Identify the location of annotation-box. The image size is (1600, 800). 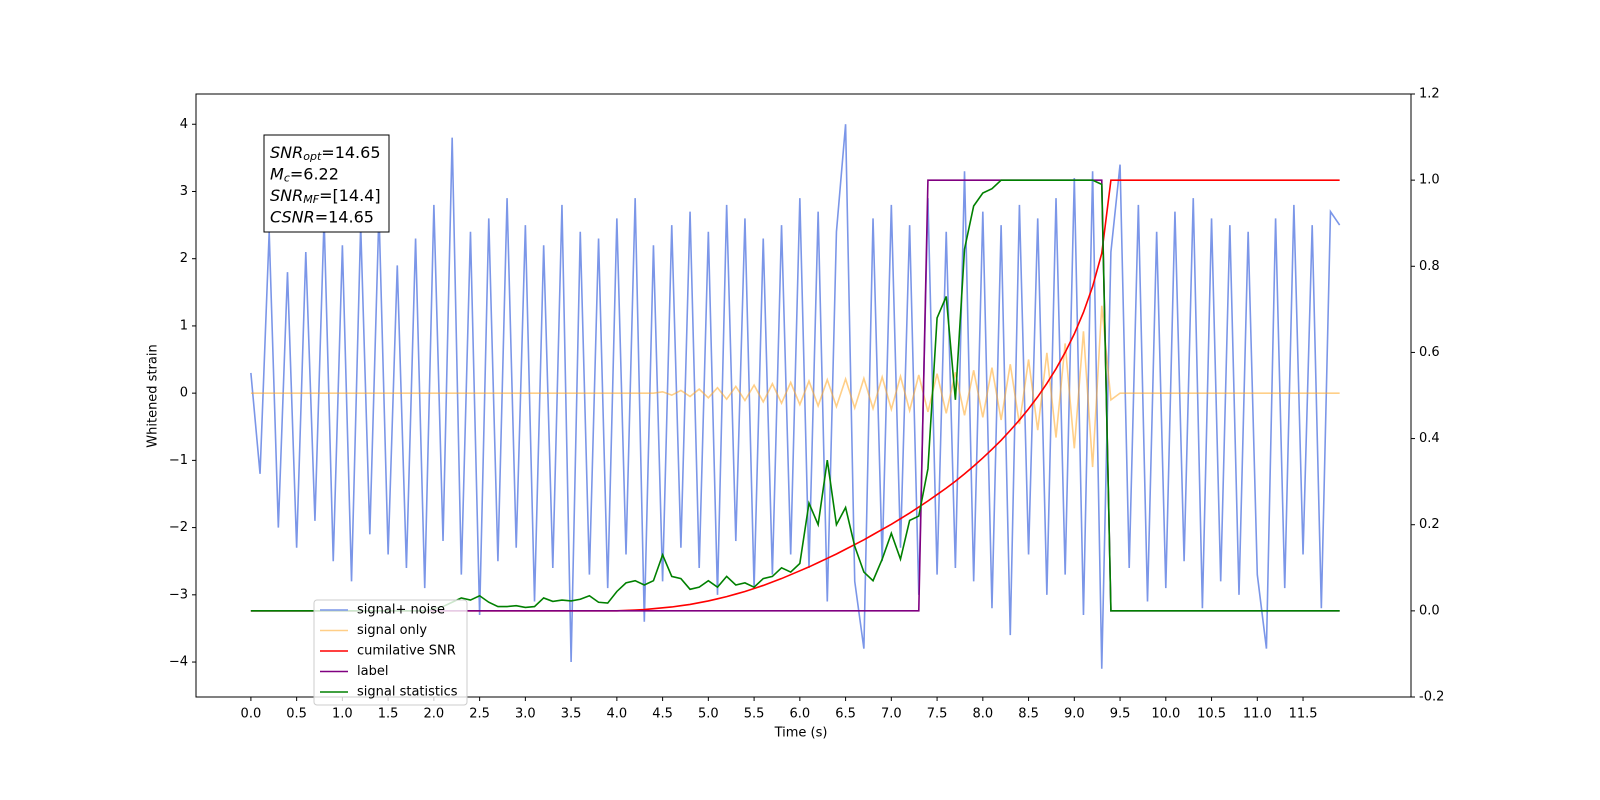
(326, 183).